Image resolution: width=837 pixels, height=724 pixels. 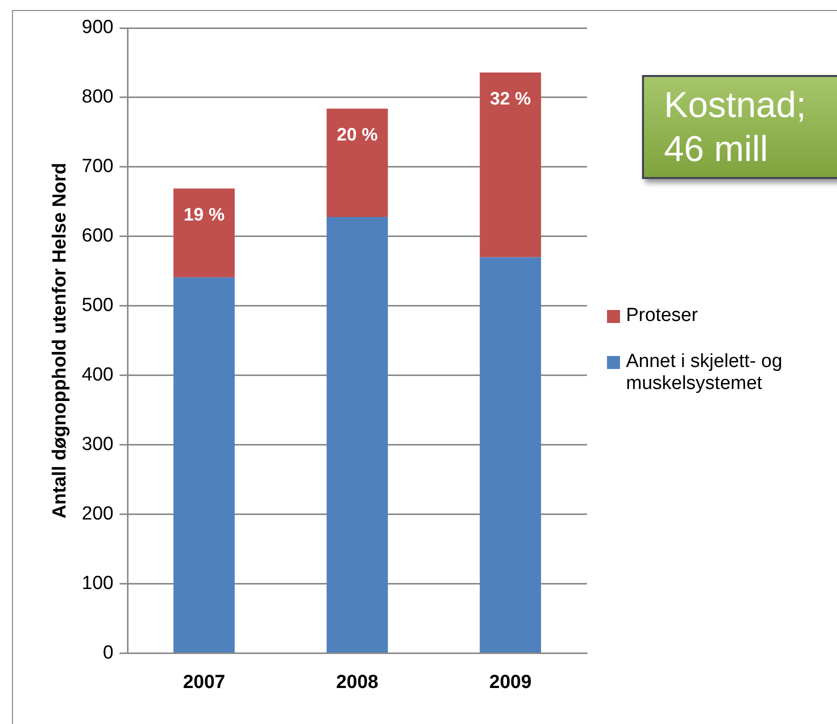 I want to click on y-tick-label: 400, so click(x=98, y=375).